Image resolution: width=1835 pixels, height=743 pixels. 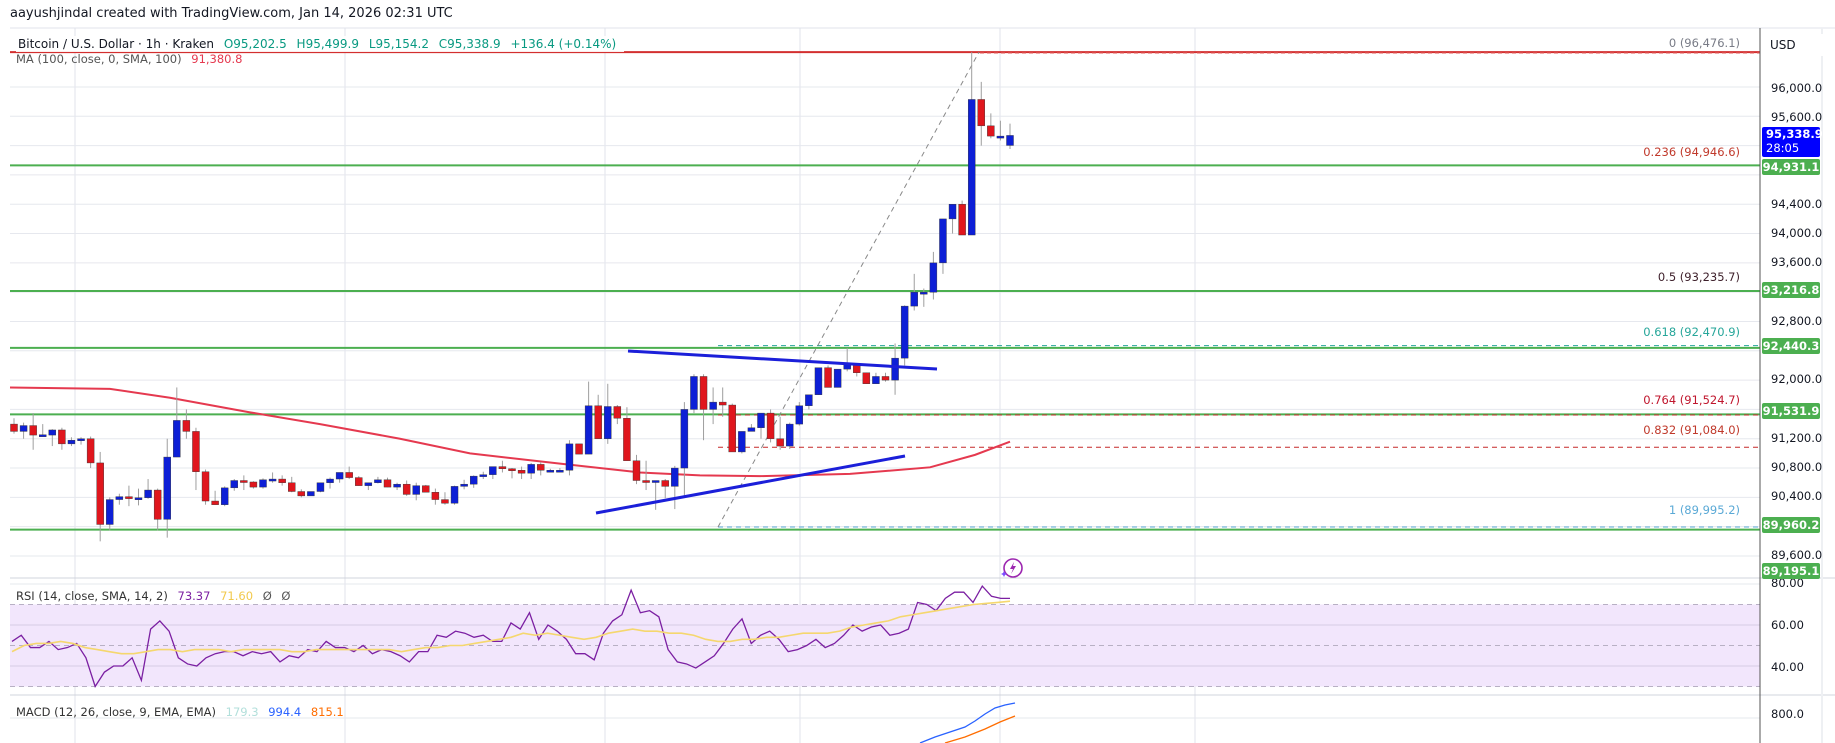 What do you see at coordinates (99, 59) in the screenshot?
I see `ma-label: MA (100, close, 0, SMA, 100)` at bounding box center [99, 59].